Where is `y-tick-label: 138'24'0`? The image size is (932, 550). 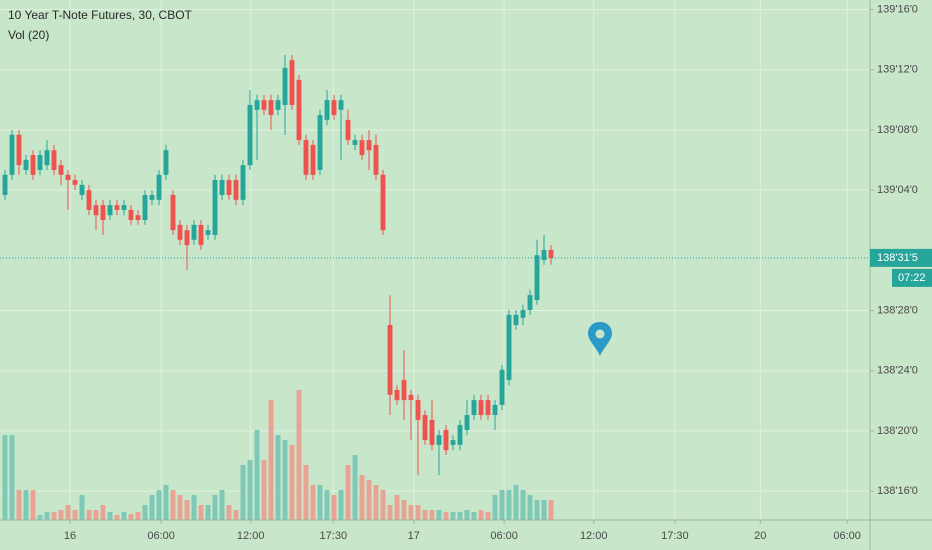
y-tick-label: 138'24'0 is located at coordinates (897, 371).